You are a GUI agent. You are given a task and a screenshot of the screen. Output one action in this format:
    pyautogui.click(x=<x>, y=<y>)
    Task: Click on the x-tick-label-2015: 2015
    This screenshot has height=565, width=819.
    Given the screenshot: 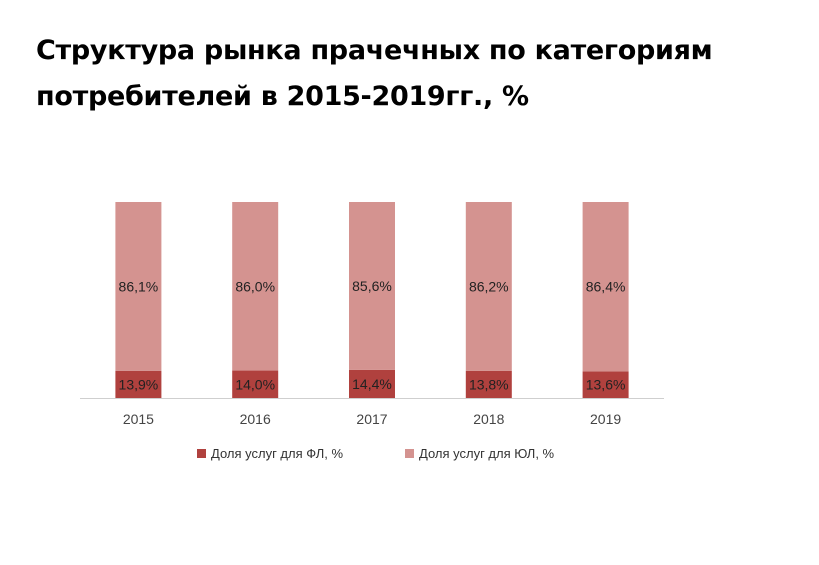 What is the action you would take?
    pyautogui.click(x=138, y=419)
    